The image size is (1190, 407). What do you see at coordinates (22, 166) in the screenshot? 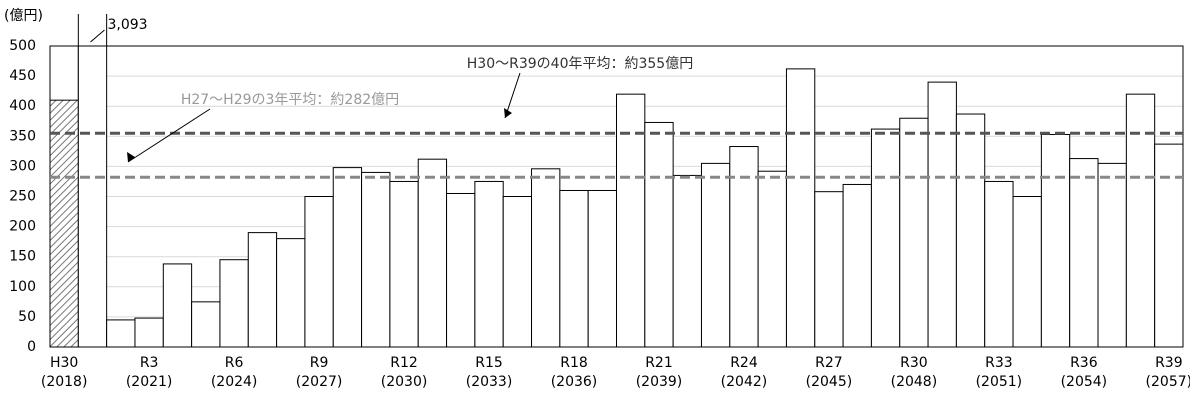
I see `y-tick-label: 300` at bounding box center [22, 166].